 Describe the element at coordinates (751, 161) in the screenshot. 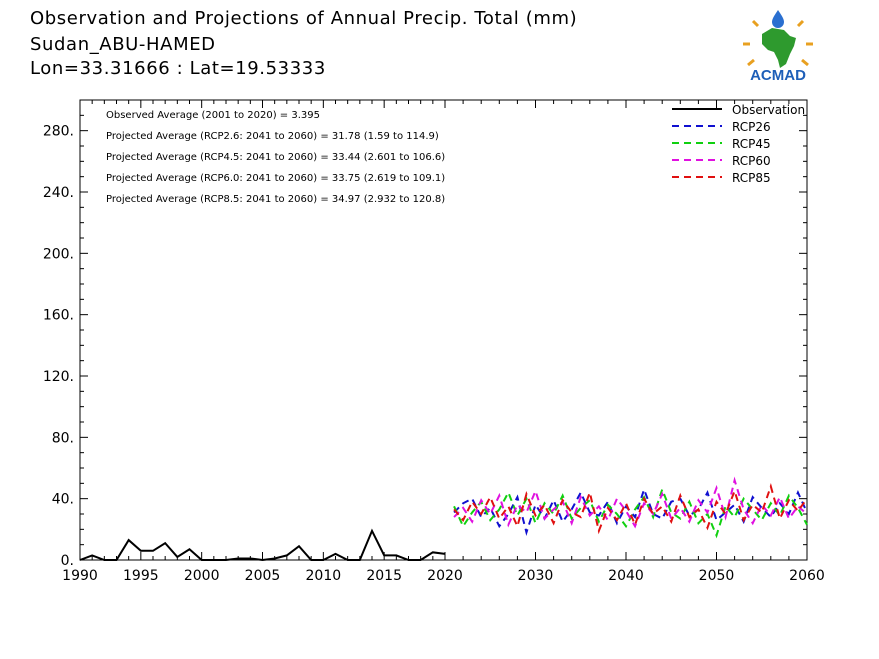

I see `legend-label: RCP60` at that location.